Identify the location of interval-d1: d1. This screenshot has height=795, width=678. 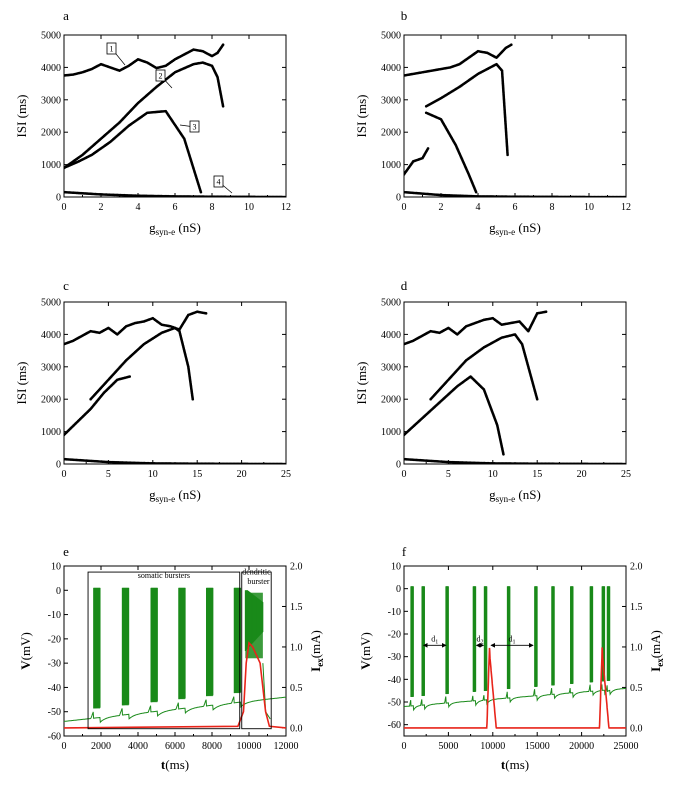
(512, 641).